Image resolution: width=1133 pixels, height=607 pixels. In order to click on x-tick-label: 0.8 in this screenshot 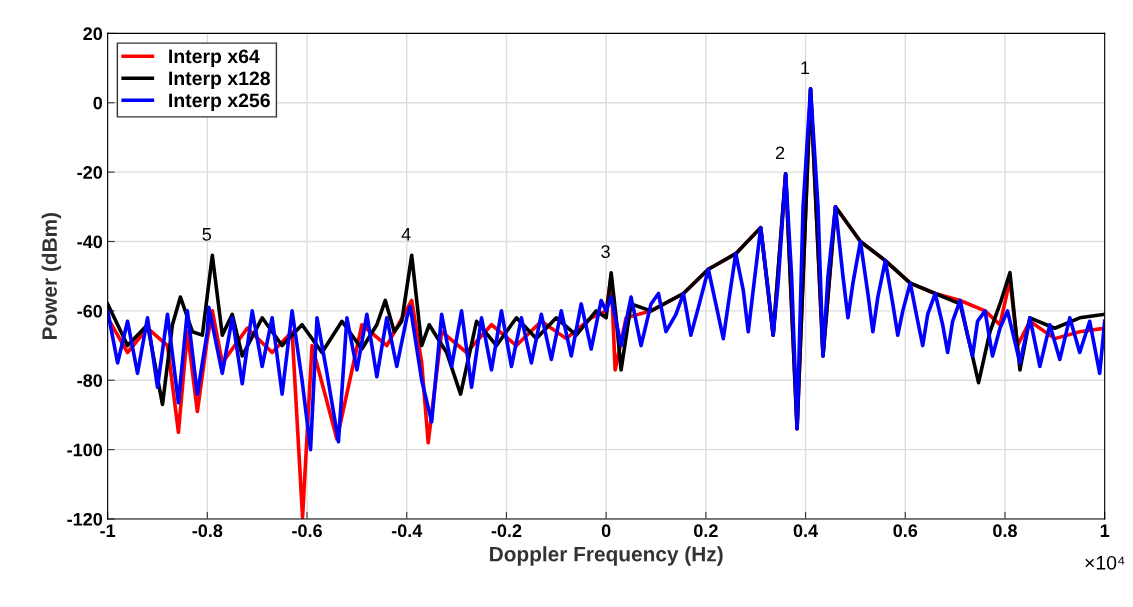, I will do `click(1005, 531)`.